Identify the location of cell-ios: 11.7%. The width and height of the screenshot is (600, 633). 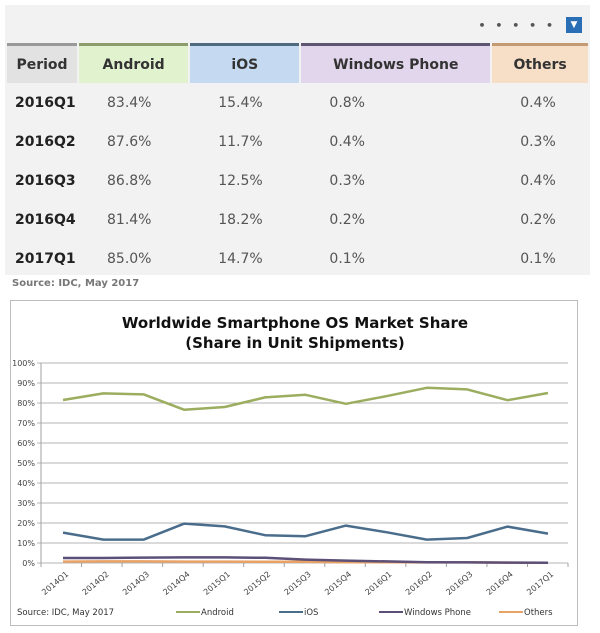
(240, 141).